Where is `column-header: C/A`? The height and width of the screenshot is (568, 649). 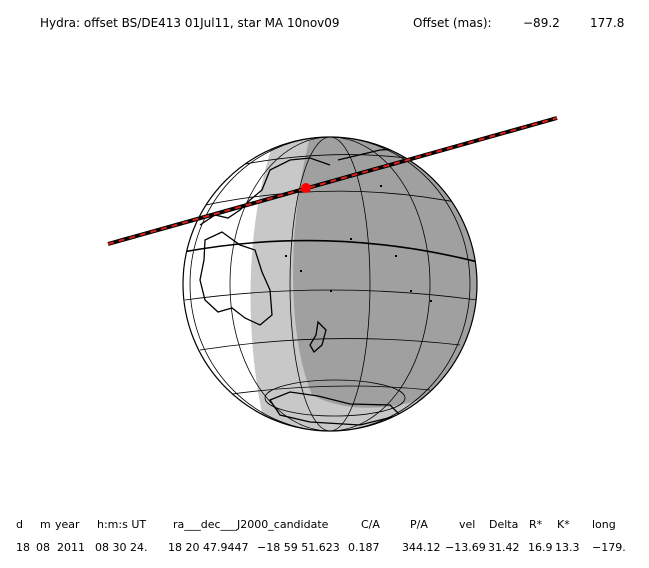
column-header: C/A is located at coordinates (370, 524).